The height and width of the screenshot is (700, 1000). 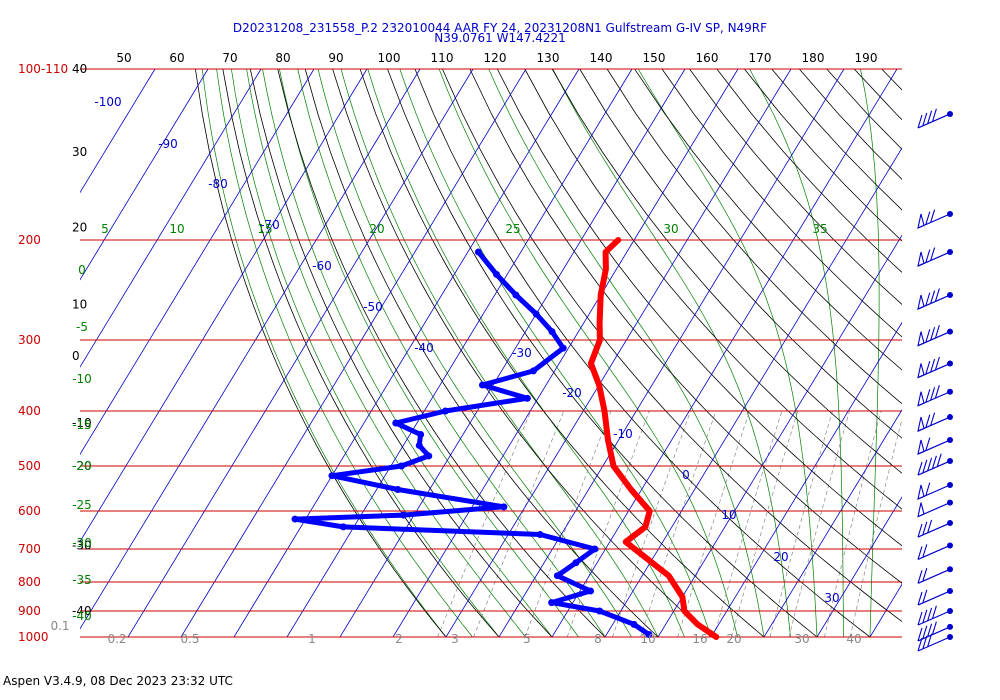 I want to click on height-label: 20, so click(x=79, y=227).